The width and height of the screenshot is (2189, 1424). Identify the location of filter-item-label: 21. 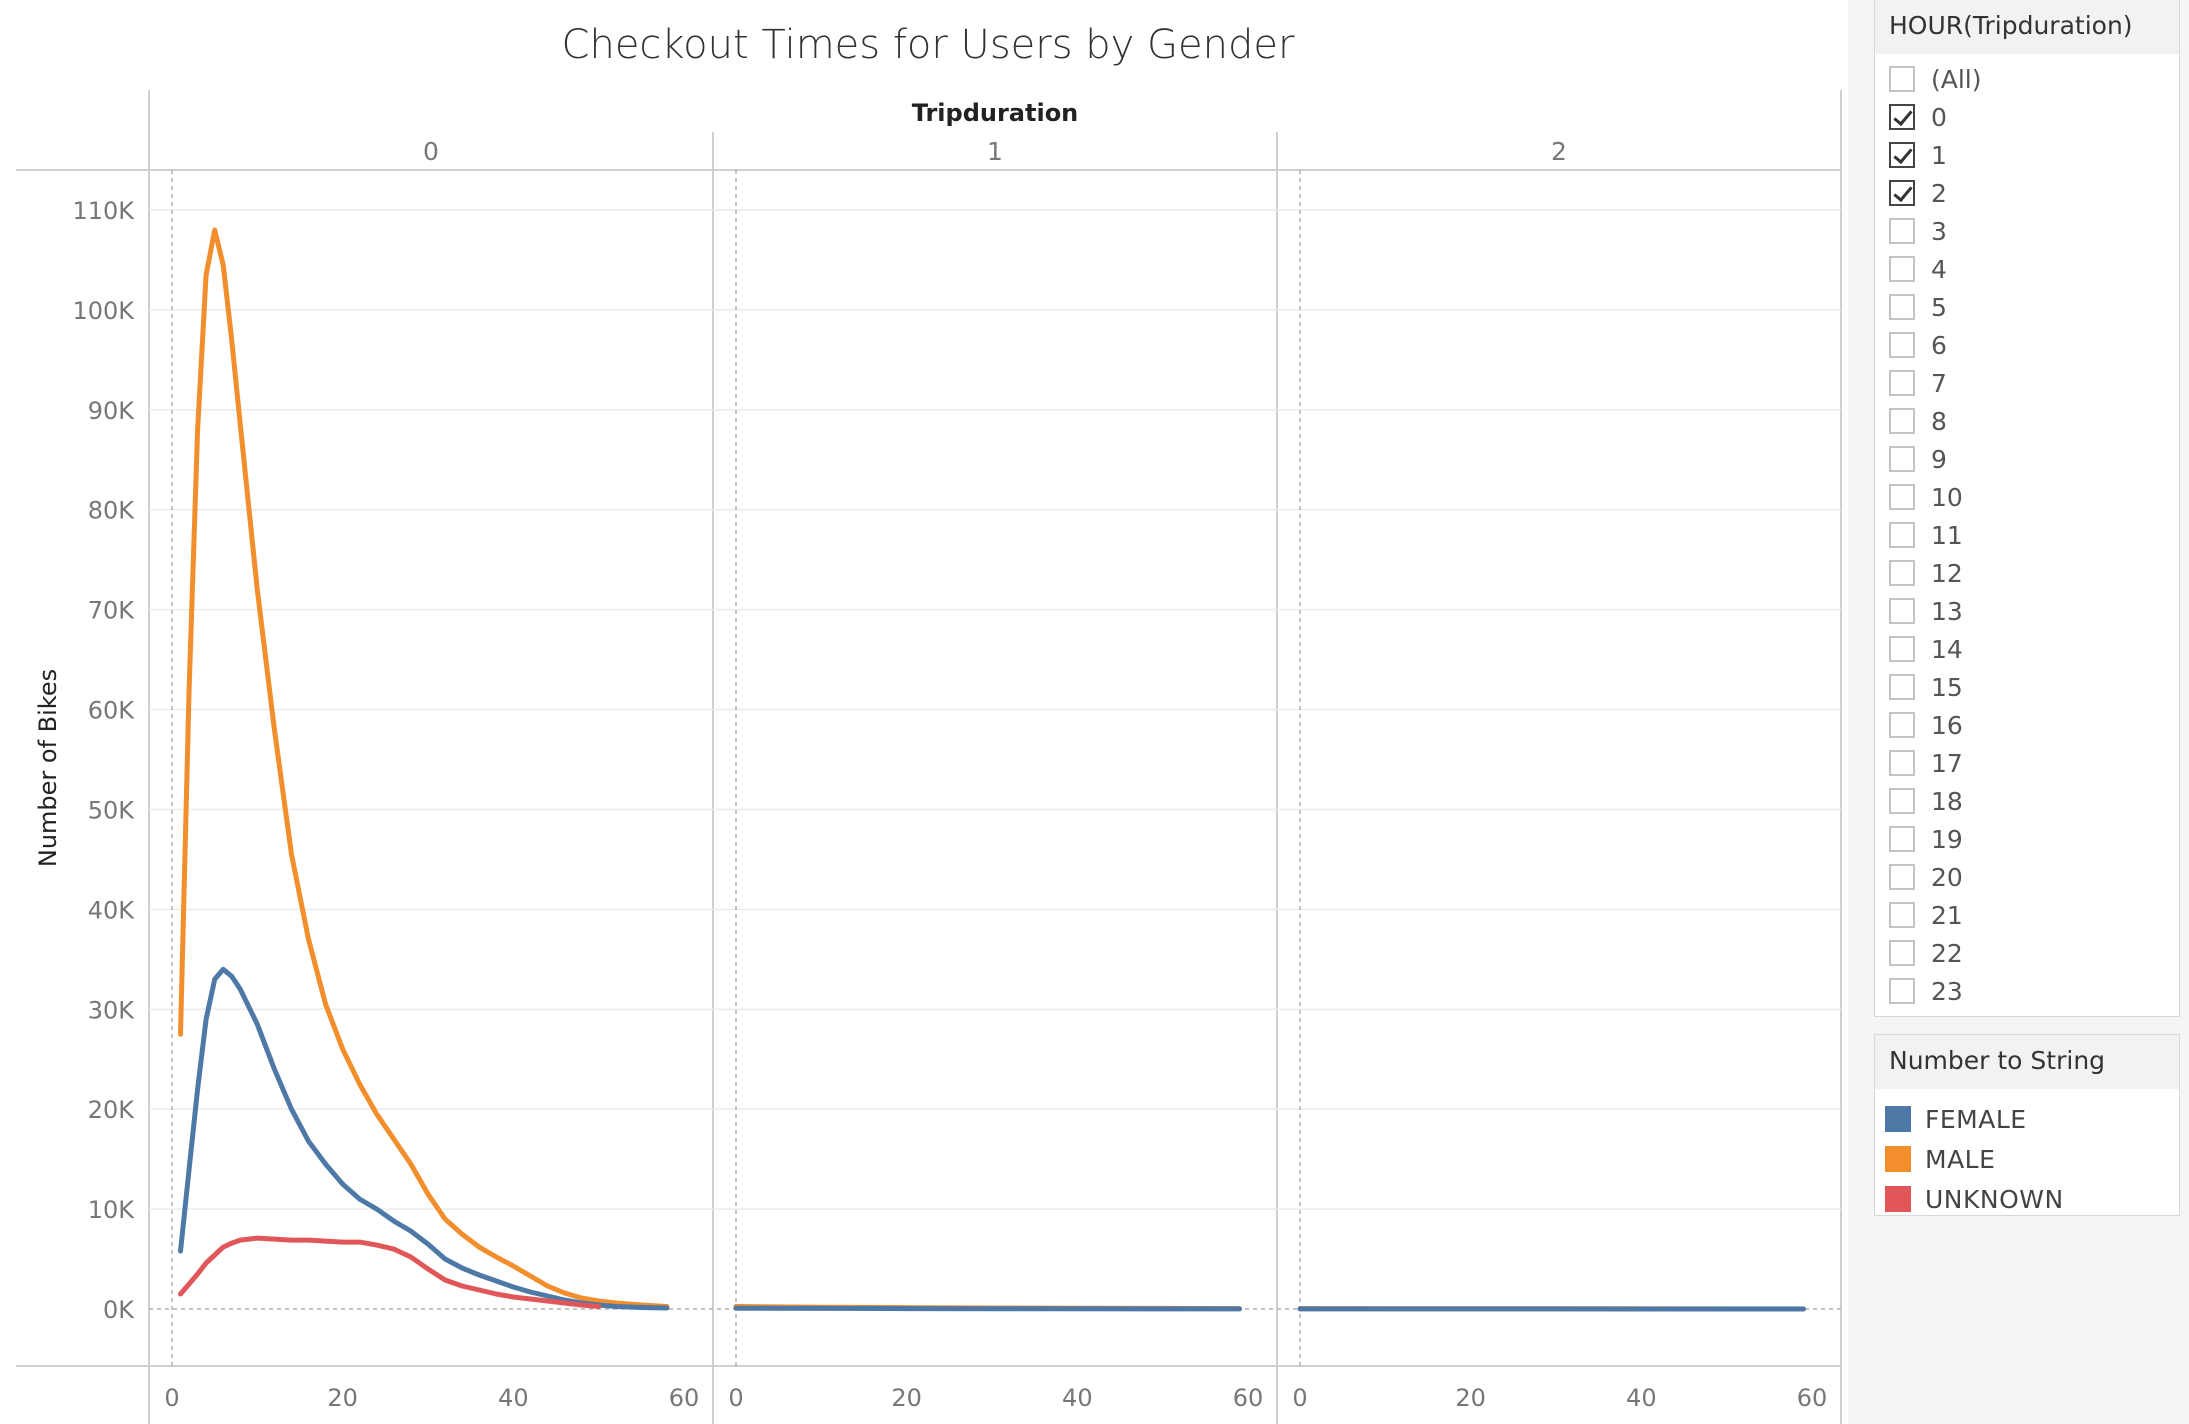
(1947, 915).